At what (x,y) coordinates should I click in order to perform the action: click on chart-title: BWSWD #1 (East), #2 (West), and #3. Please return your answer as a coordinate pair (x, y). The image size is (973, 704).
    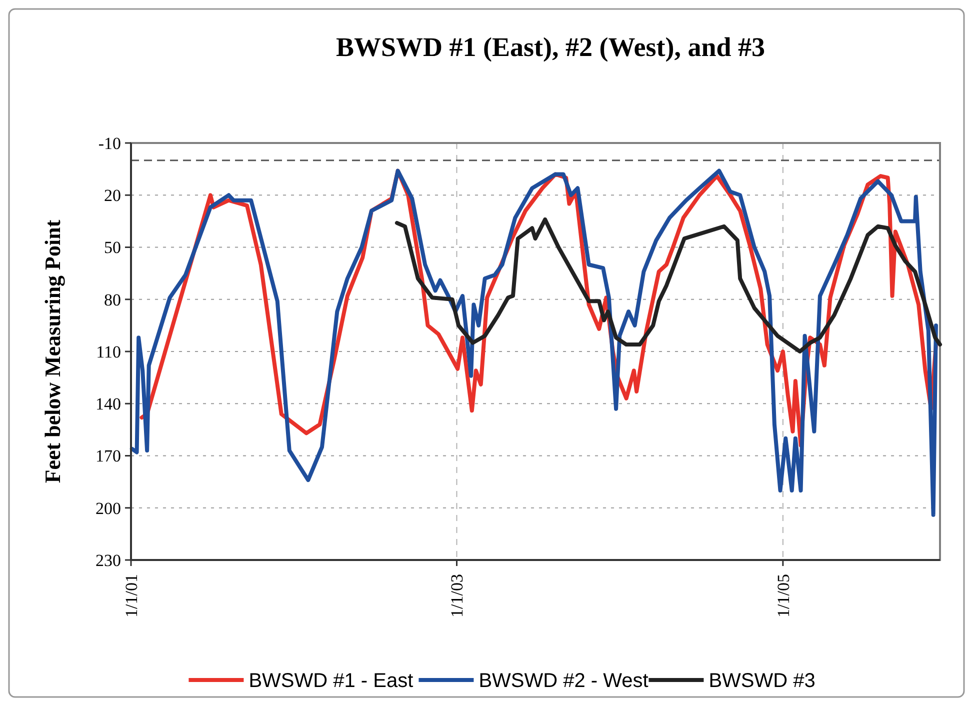
    Looking at the image, I should click on (551, 47).